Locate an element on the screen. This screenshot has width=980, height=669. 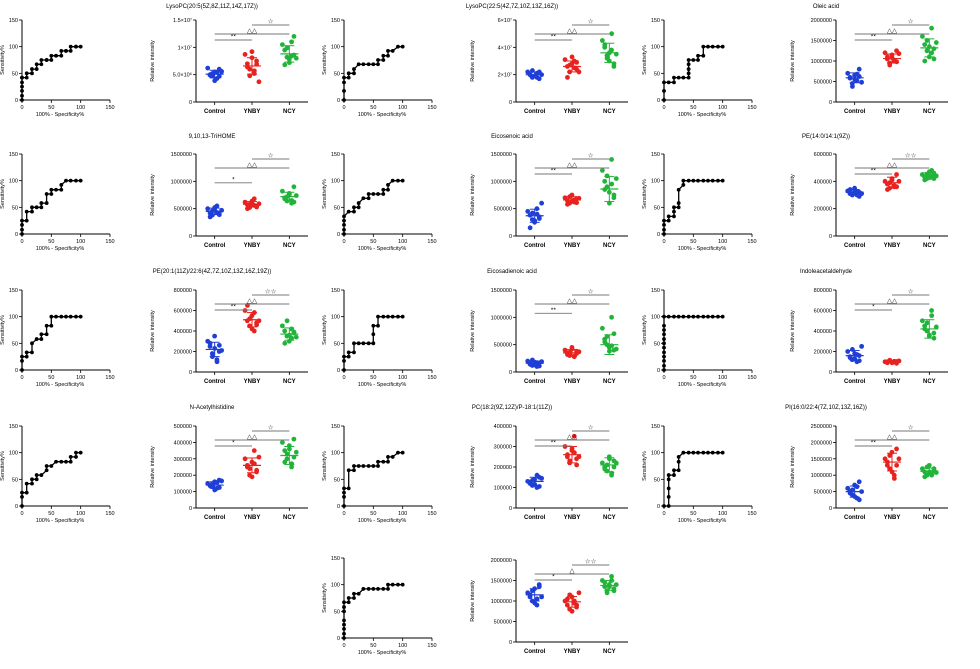
roc-x-tick-label: 0 is located at coordinates (663, 242).